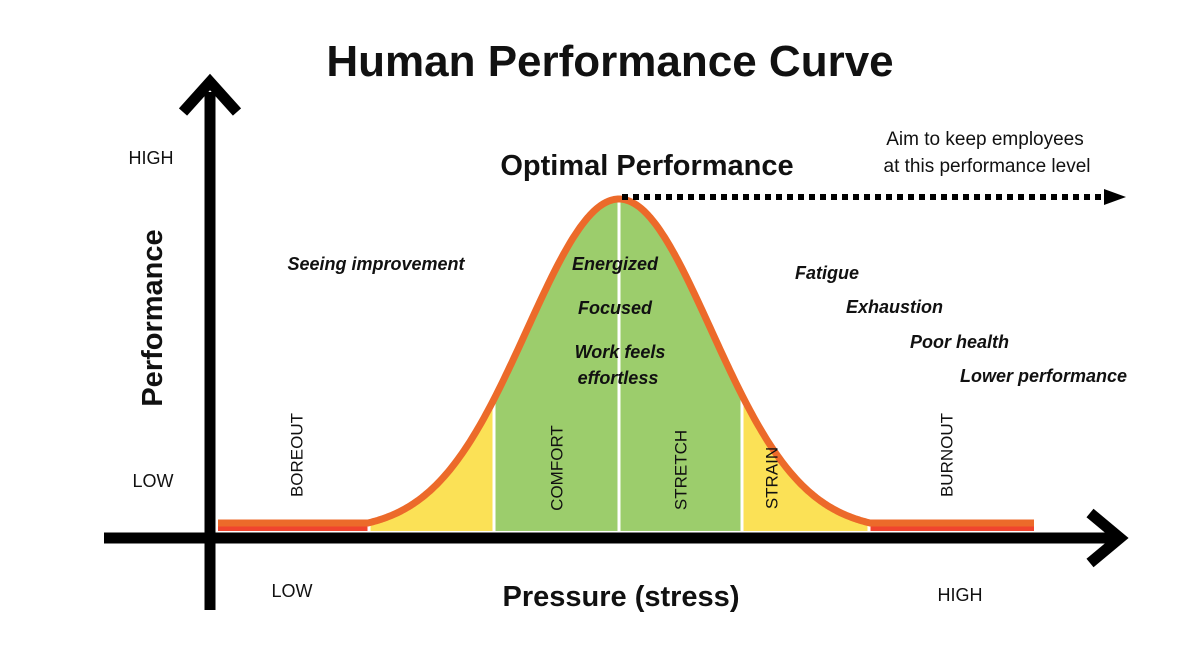 This screenshot has height=672, width=1200. Describe the element at coordinates (987, 166) in the screenshot. I see `aim-note-line-2: at this performance level` at that location.